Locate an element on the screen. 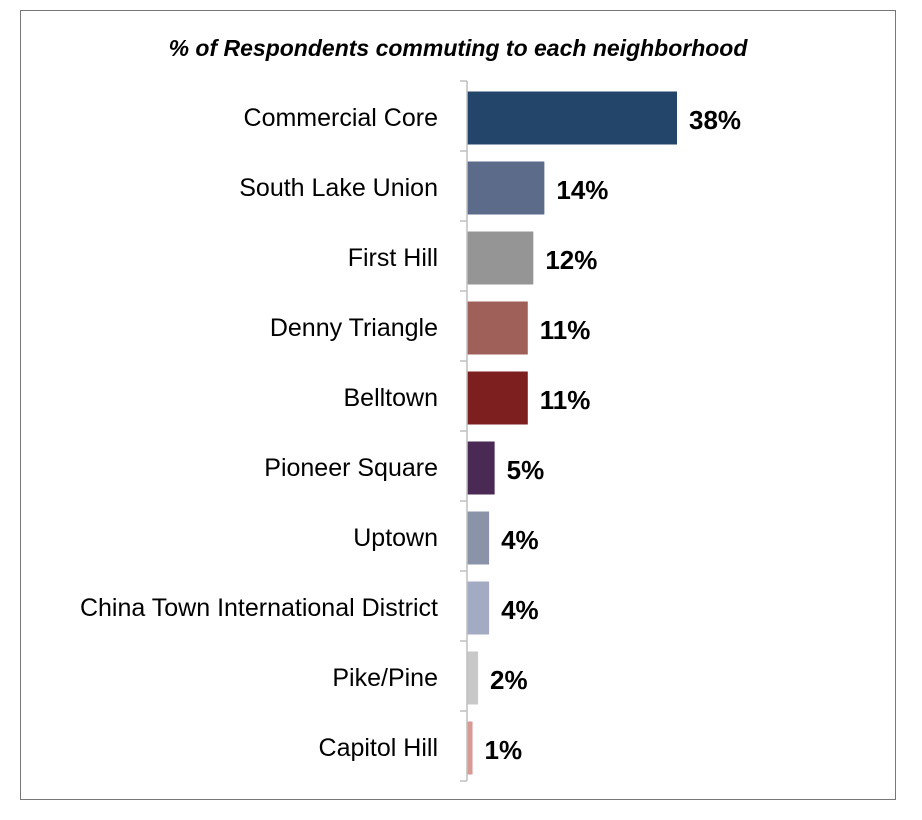 The image size is (922, 820). category-label: South Lake Union is located at coordinates (338, 188).